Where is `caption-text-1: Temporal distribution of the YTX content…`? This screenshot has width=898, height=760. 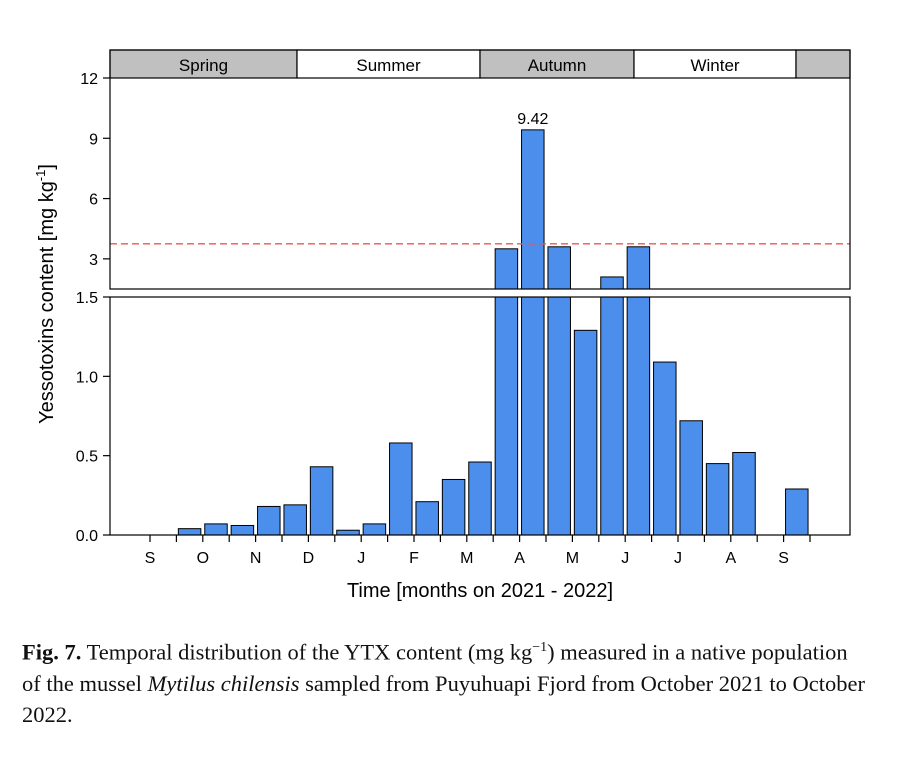 caption-text-1: Temporal distribution of the YTX content… is located at coordinates (307, 652).